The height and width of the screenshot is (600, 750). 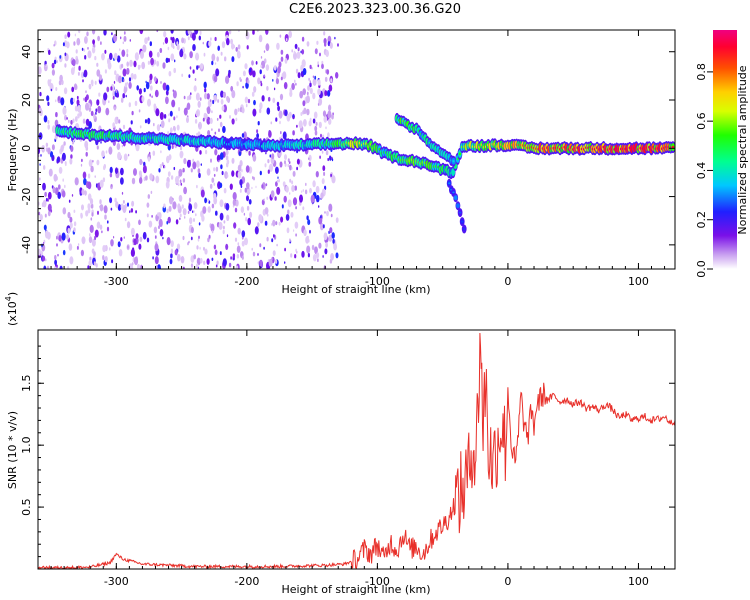 What do you see at coordinates (26, 445) in the screenshot?
I see `y-tick-label: 1.0` at bounding box center [26, 445].